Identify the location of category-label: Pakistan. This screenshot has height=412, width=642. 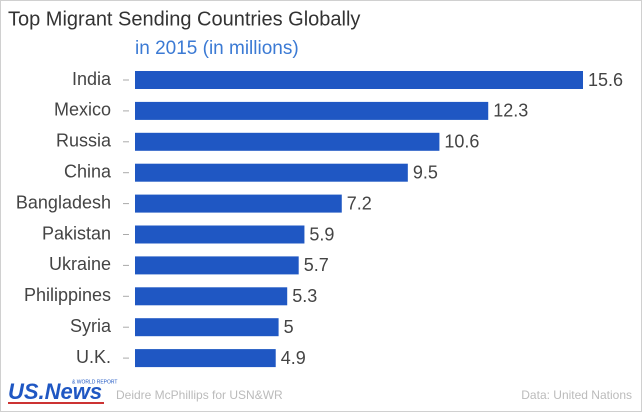
(76, 233).